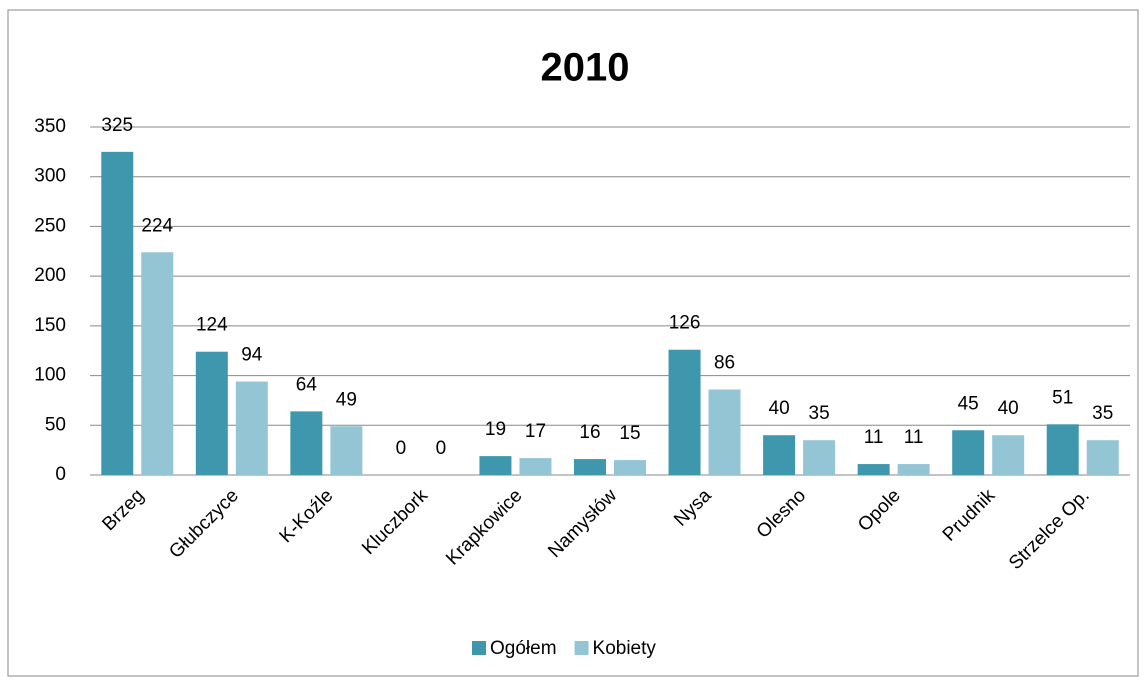 The width and height of the screenshot is (1145, 685). Describe the element at coordinates (50, 375) in the screenshot. I see `y-tick-label: 100` at that location.